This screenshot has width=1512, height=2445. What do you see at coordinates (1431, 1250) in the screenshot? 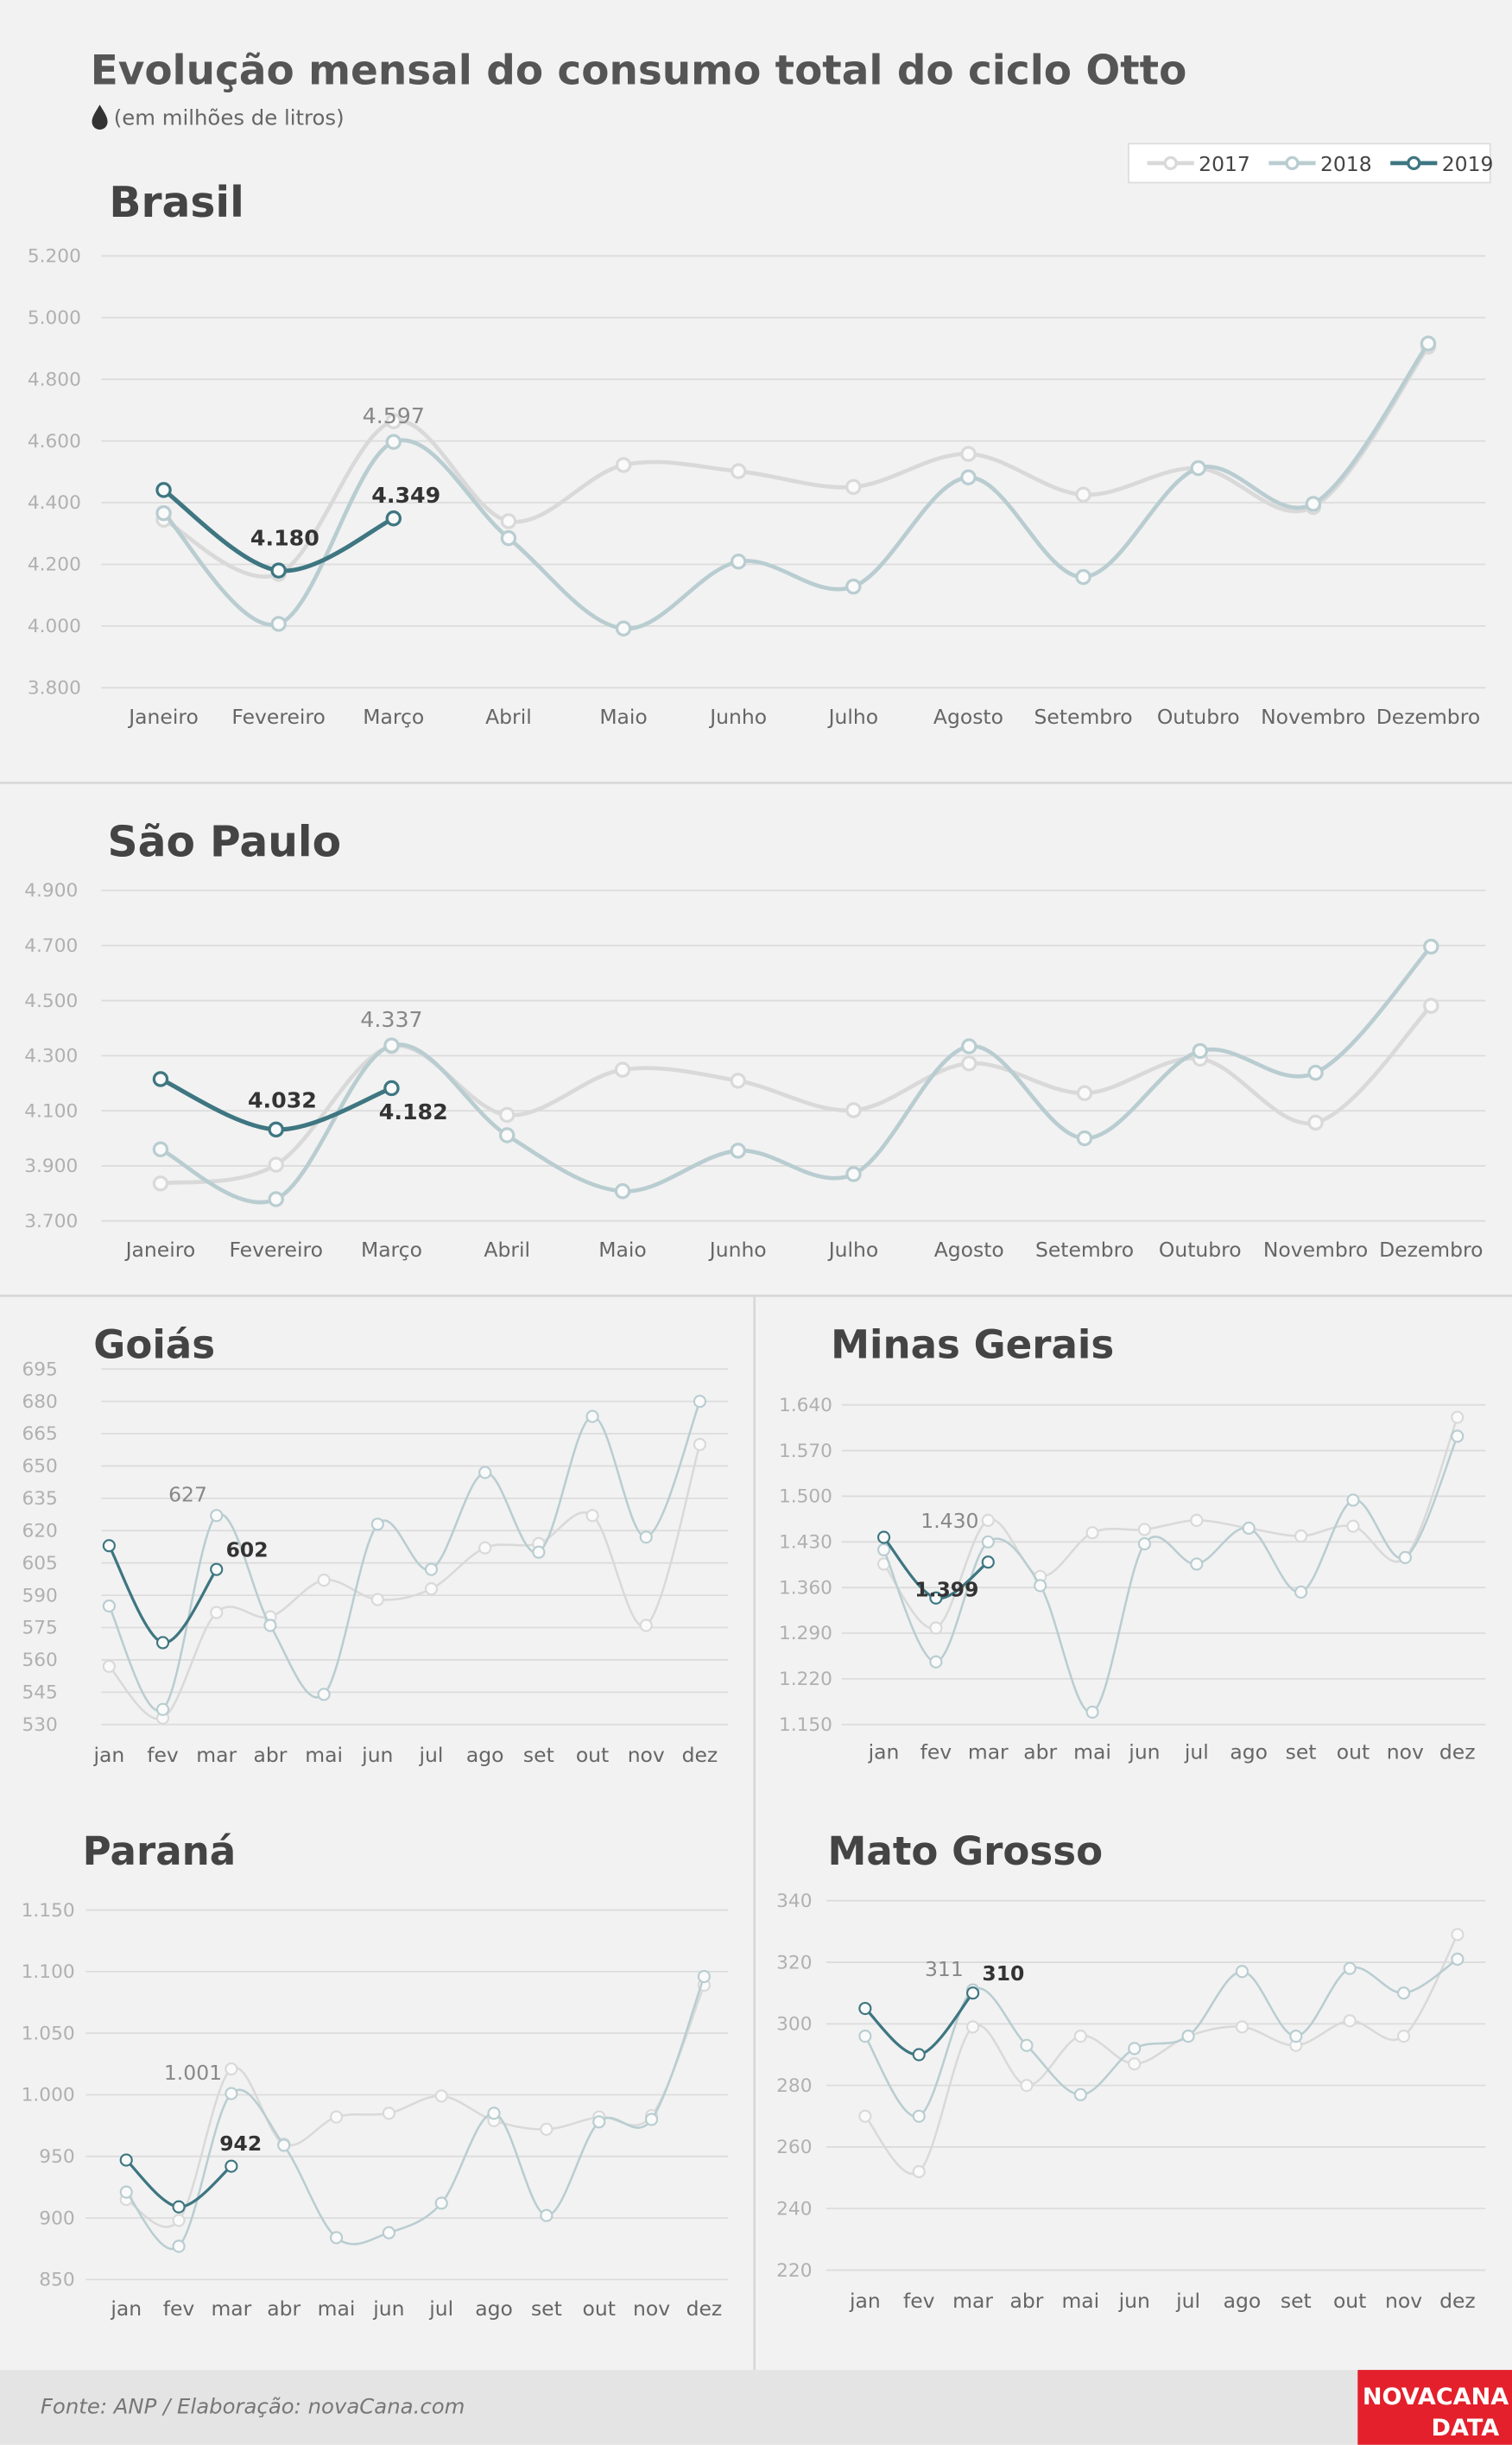
I see `x-tick-label: Dezembro` at bounding box center [1431, 1250].